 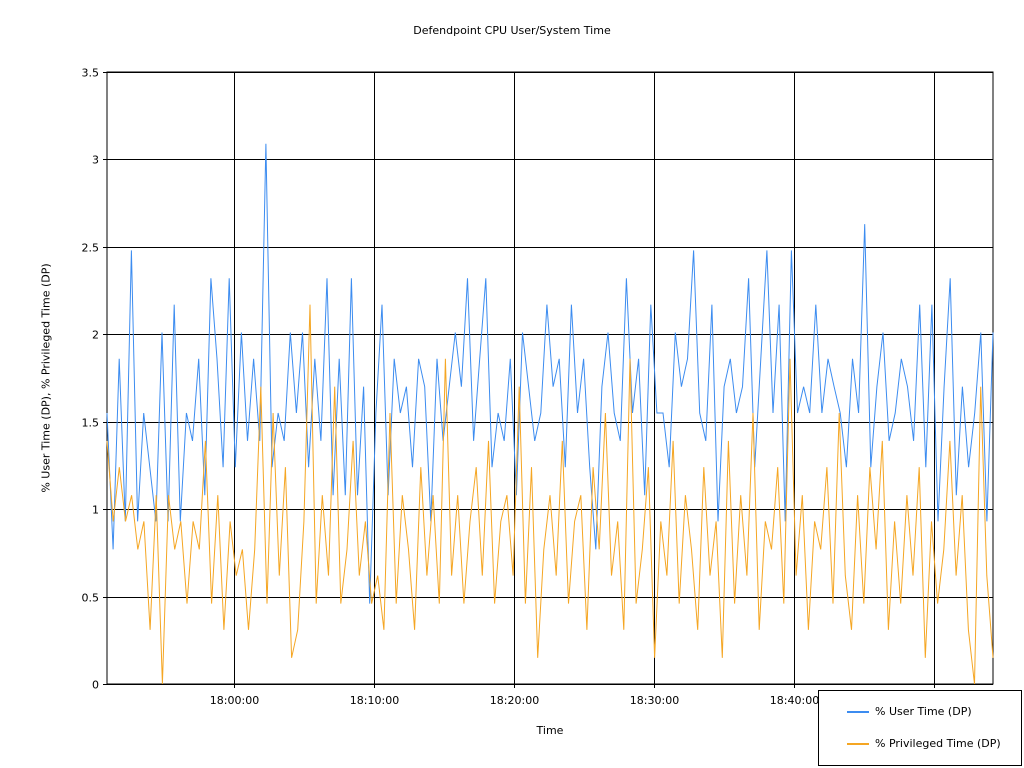 I want to click on x-tick-label: 18:40:00, so click(x=794, y=700).